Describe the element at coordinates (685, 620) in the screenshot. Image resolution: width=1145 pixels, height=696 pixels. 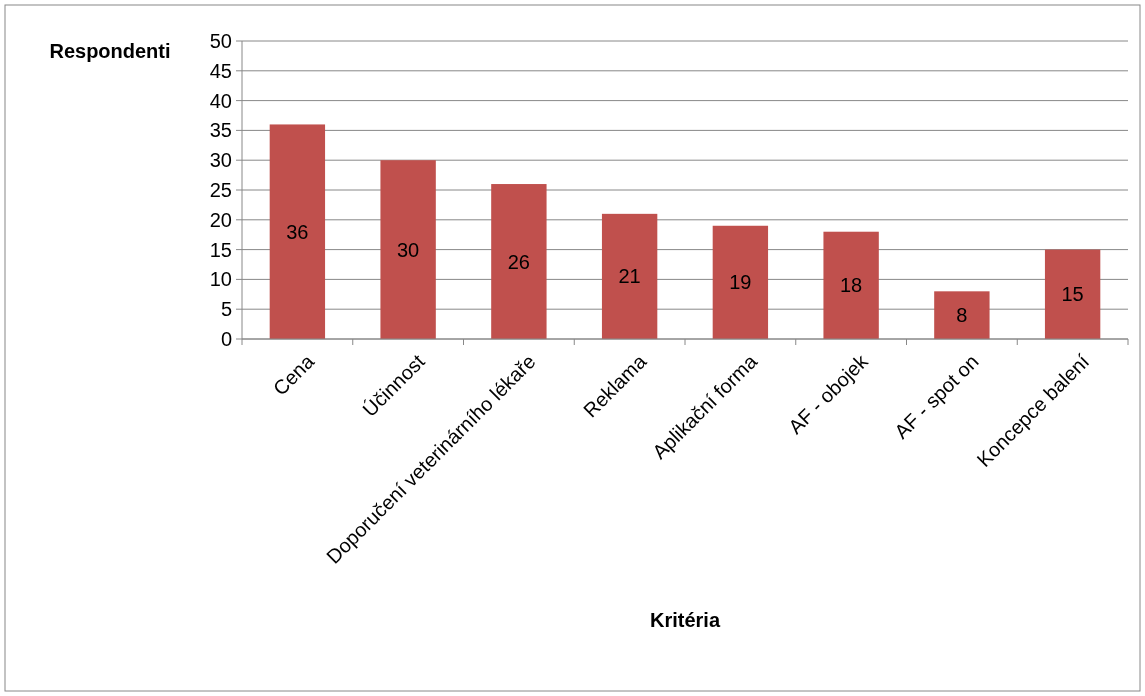
I see `x-axis-title: Kritéria` at that location.